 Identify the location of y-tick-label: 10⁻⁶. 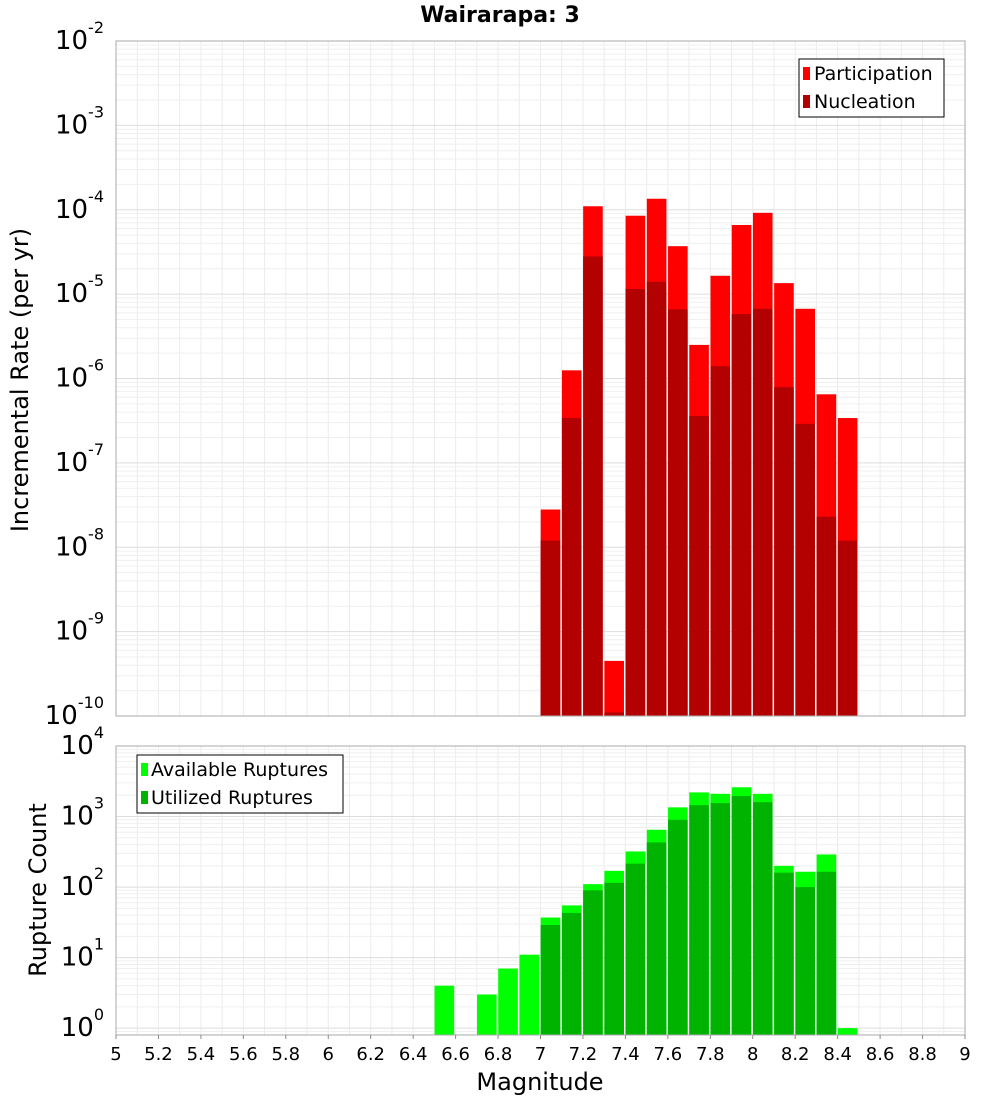
(79, 375).